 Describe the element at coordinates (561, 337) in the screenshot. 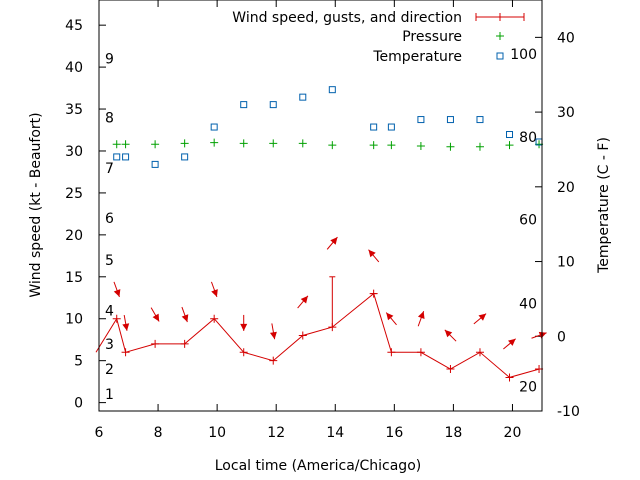

I see `y-right-tick-label: 0` at that location.